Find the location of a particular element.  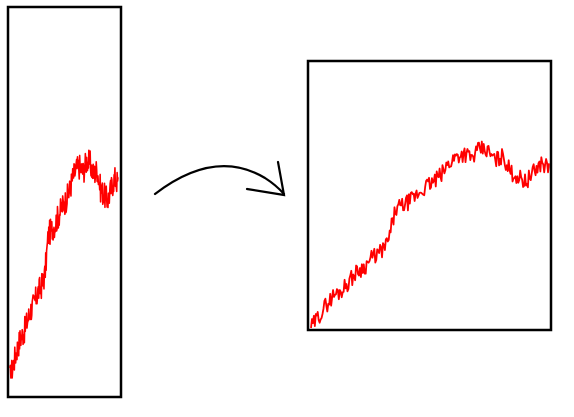

curved-arrow-right-icon is located at coordinates (219, 178).